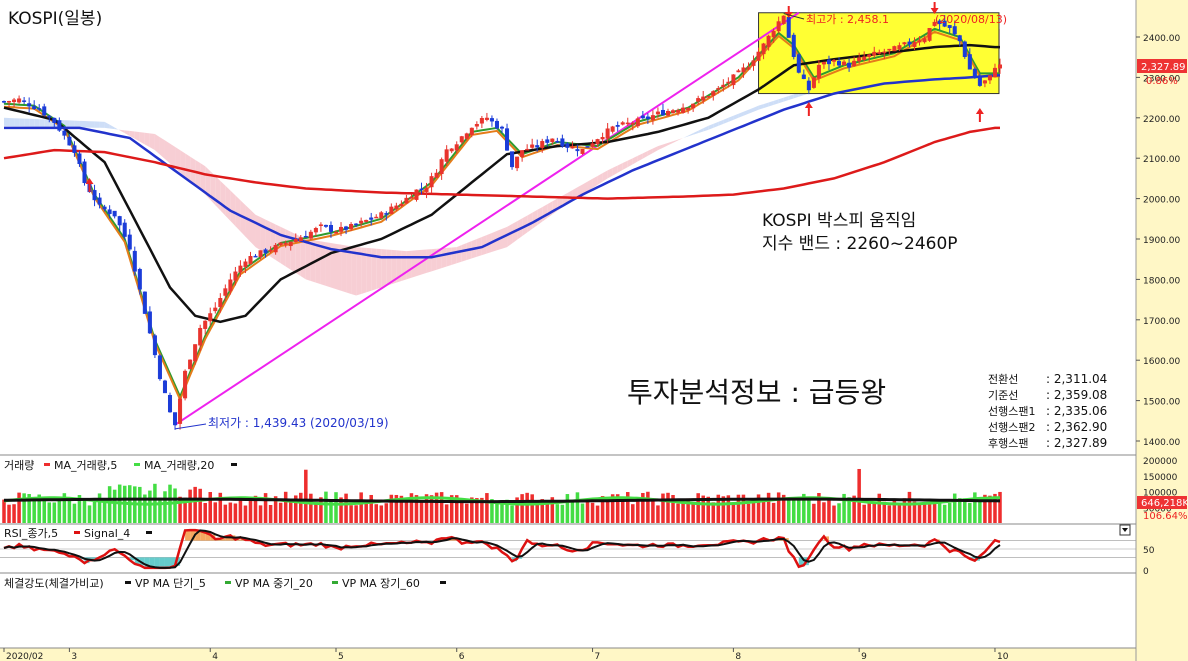 This screenshot has width=1188, height=661. What do you see at coordinates (142, 561) in the screenshot?
I see `rsi-oversold-fill` at bounding box center [142, 561].